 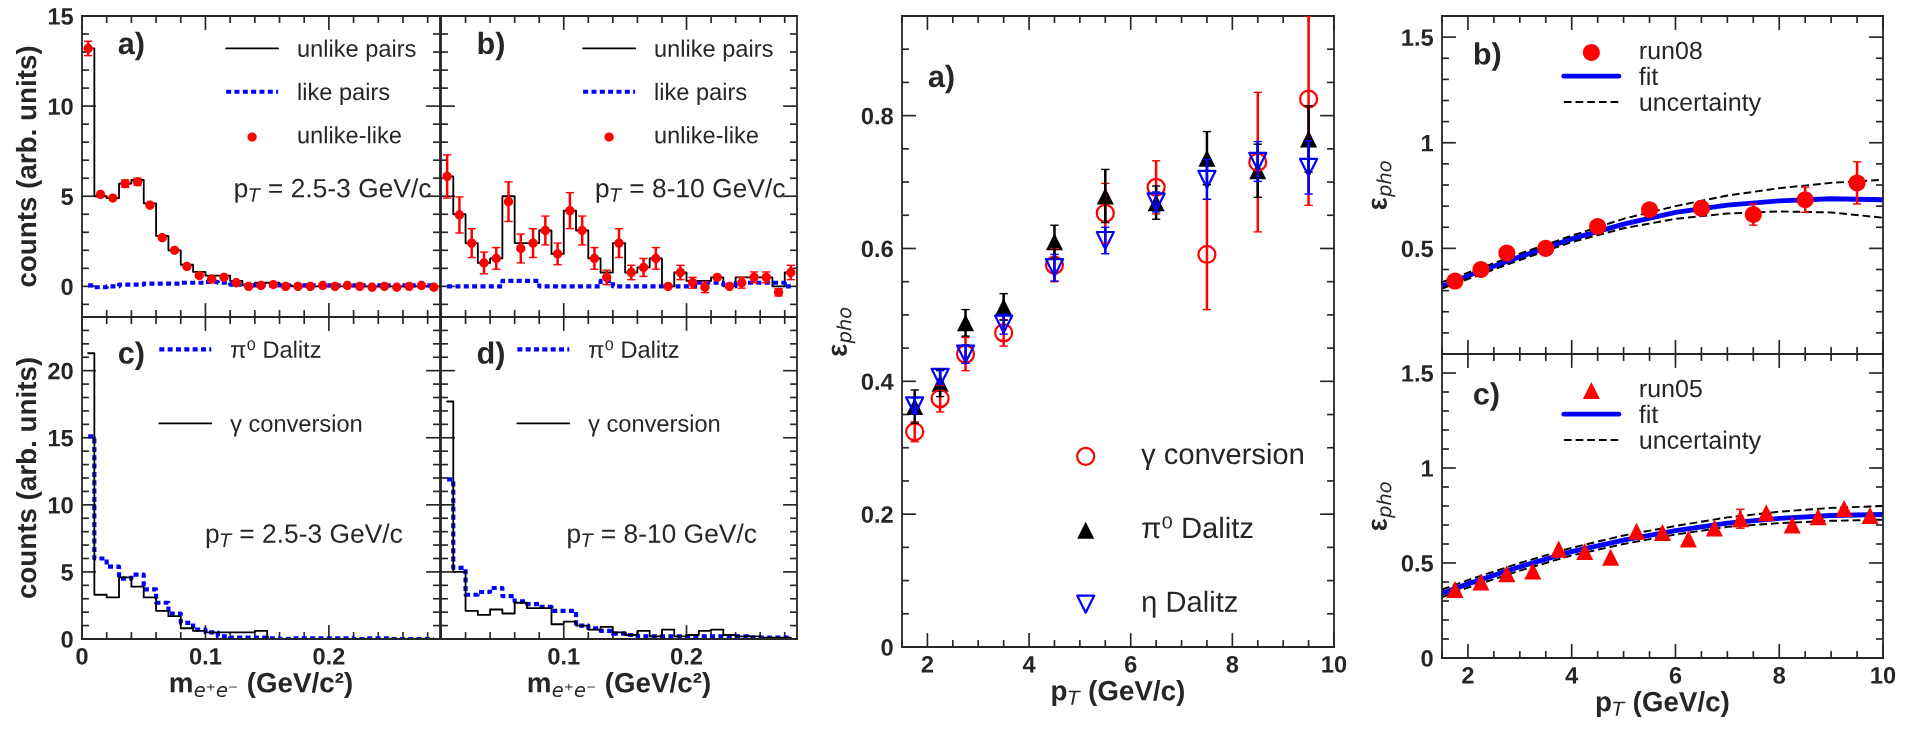 I want to click on y-tick-label: 0.4, so click(x=877, y=382).